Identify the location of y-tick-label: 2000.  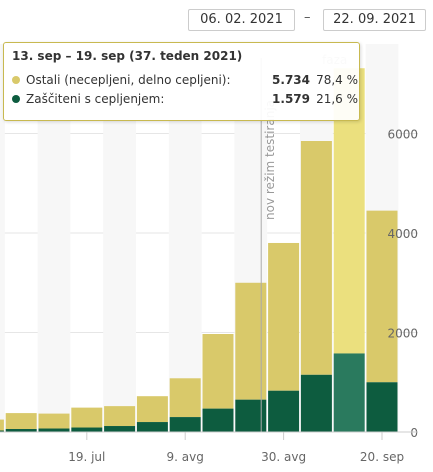
(402, 334).